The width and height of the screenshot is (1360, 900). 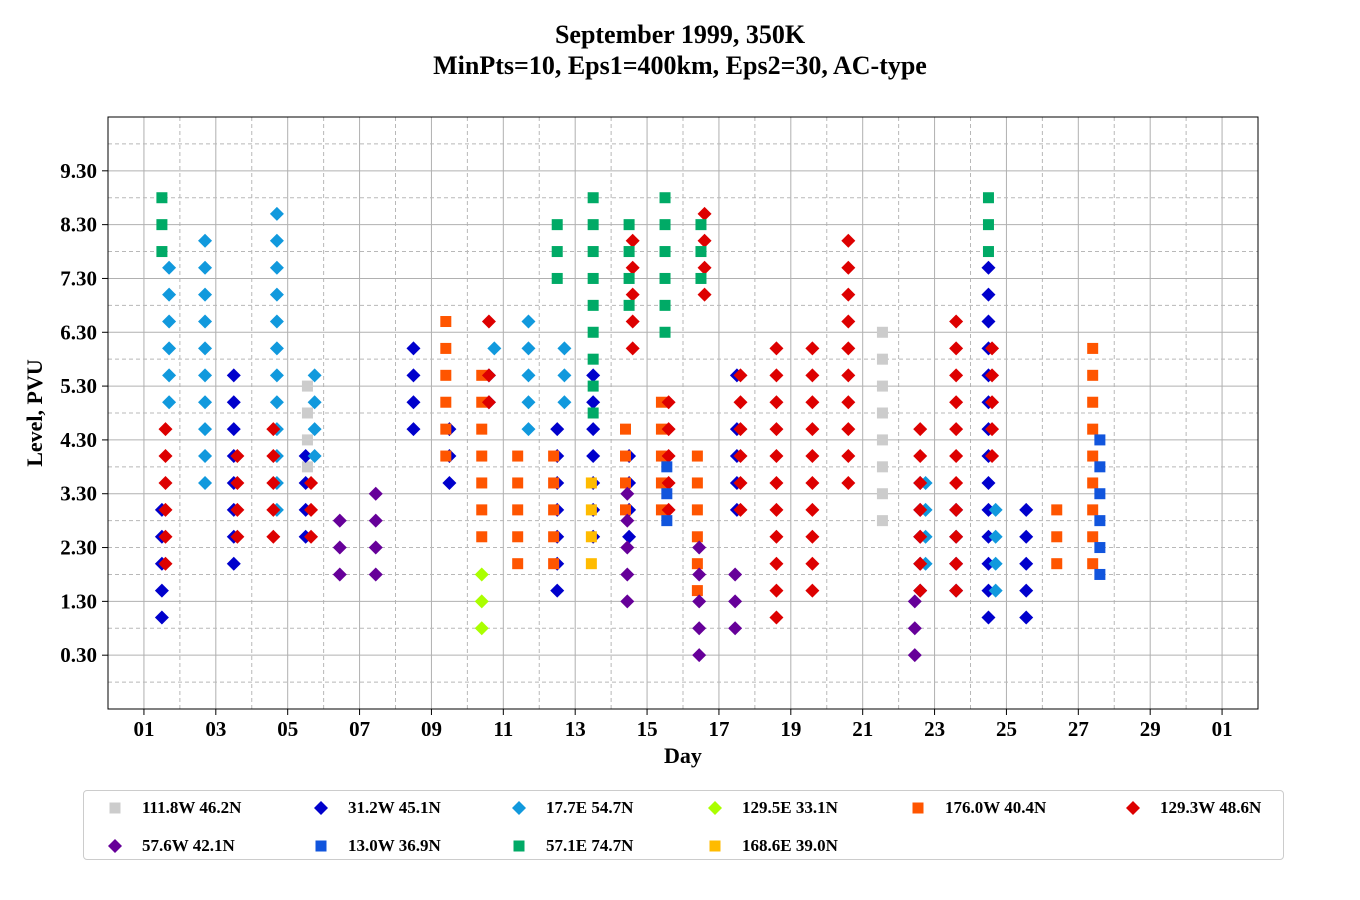 I want to click on legend-label: 13.0W 36.9N, so click(x=394, y=845).